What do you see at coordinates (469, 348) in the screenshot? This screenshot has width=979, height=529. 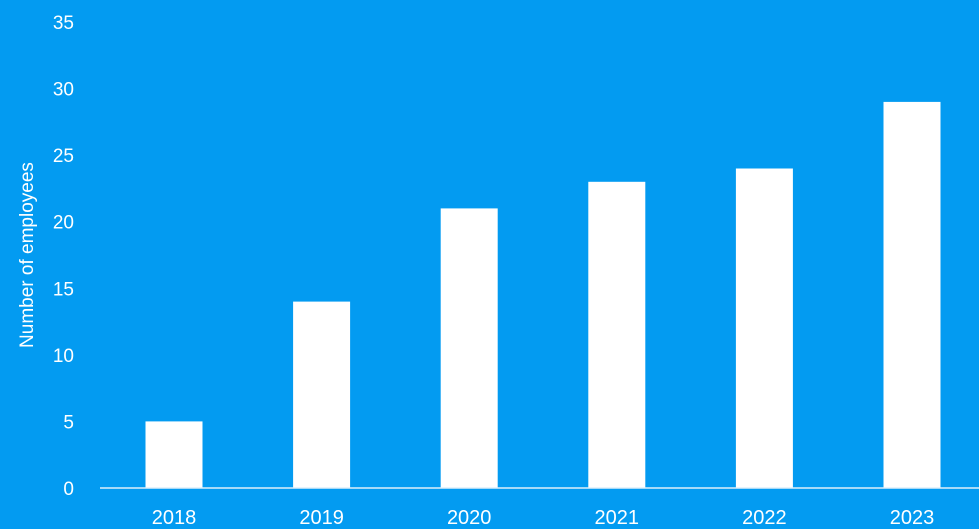 I see `bar-2020` at bounding box center [469, 348].